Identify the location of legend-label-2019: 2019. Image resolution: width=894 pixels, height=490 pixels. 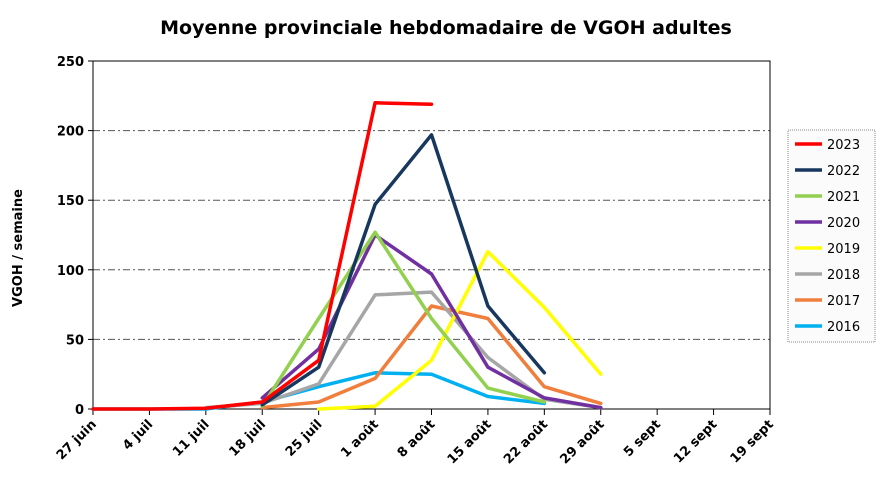
(843, 249).